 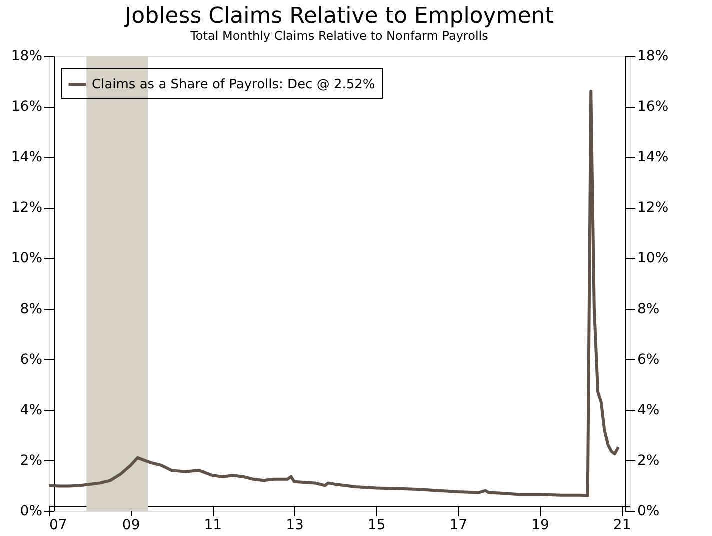 I want to click on legend-label: Claims as a Share of Payrolls: Dec @ 2.52%, so click(x=234, y=85).